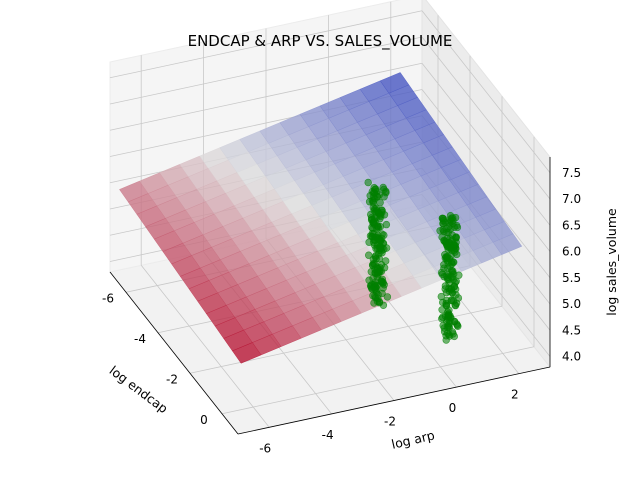  What do you see at coordinates (515, 395) in the screenshot?
I see `y-tick-label: 2` at bounding box center [515, 395].